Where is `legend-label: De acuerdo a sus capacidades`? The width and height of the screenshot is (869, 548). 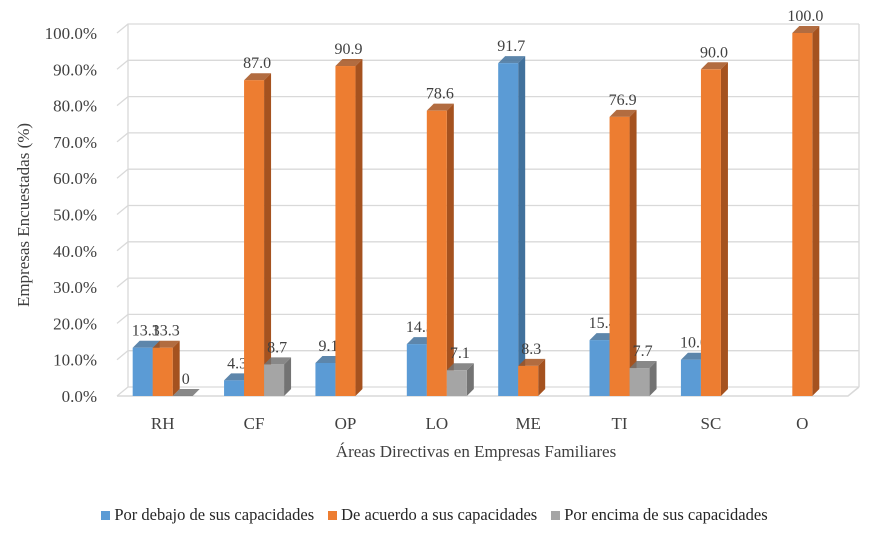 legend-label: De acuerdo a sus capacidades is located at coordinates (439, 514).